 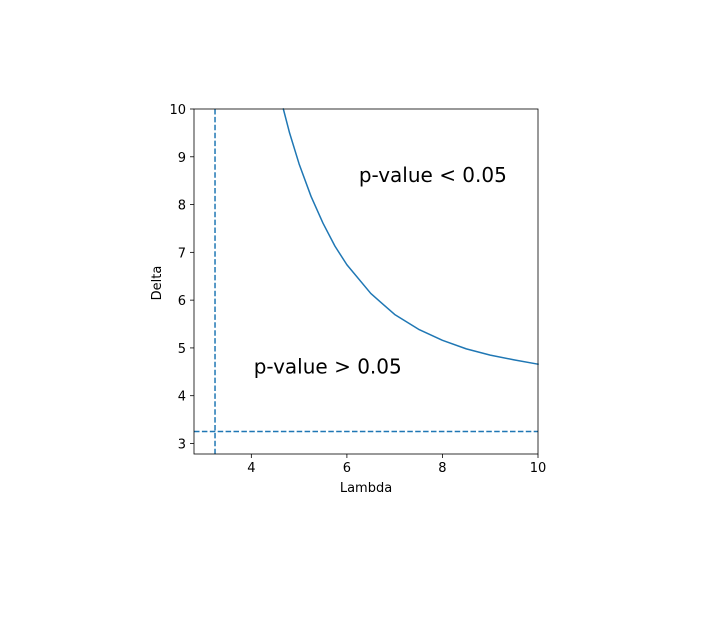 What do you see at coordinates (182, 444) in the screenshot?
I see `y-tick-label: 3` at bounding box center [182, 444].